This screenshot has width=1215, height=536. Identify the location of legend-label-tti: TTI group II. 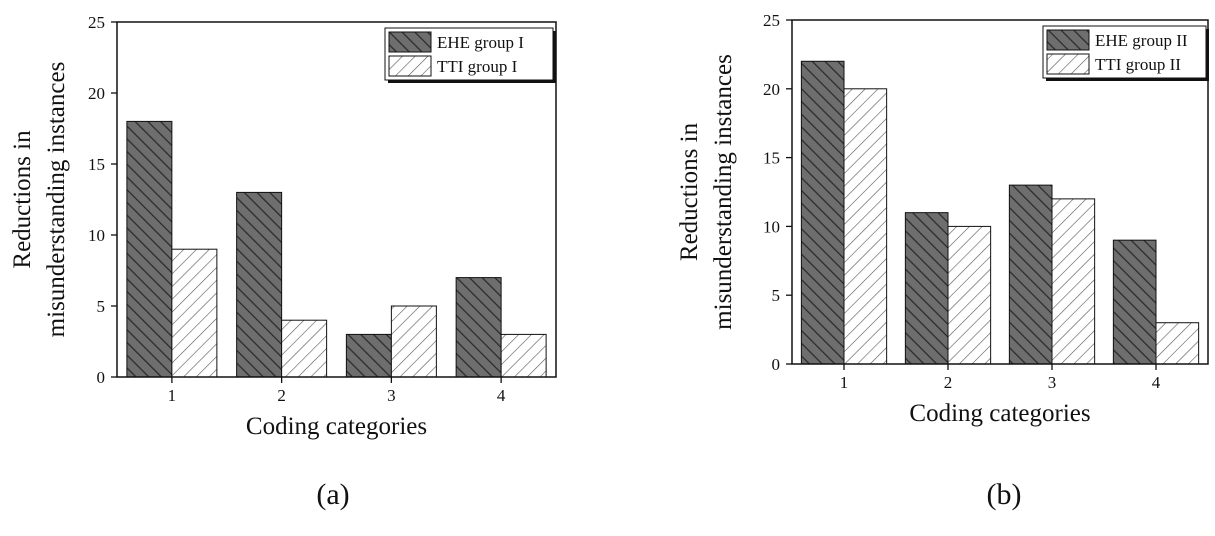
(1138, 64).